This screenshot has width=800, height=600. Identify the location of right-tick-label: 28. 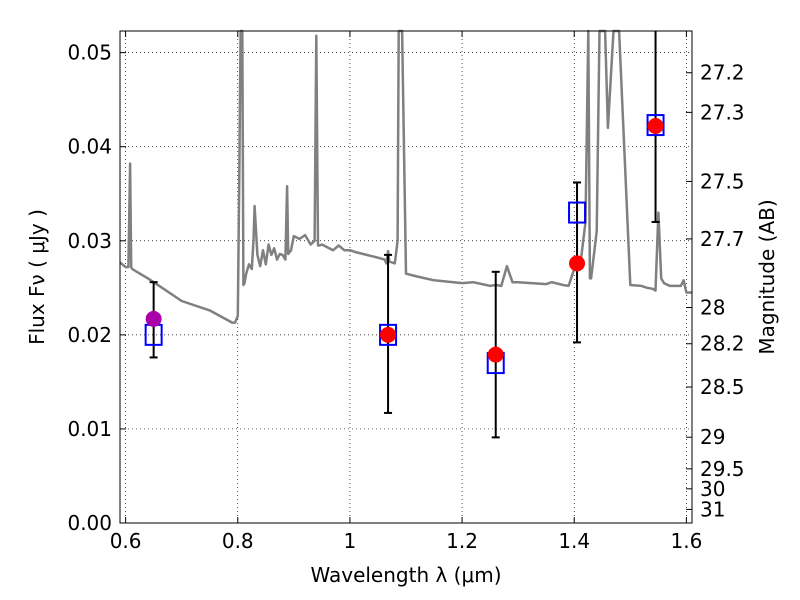
(712, 307).